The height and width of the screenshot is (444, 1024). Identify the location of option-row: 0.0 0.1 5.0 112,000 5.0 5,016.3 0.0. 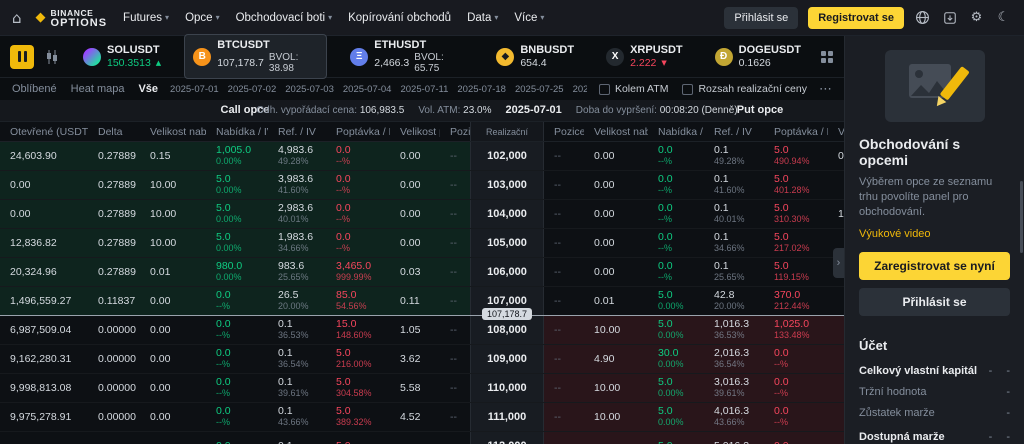
(422, 438).